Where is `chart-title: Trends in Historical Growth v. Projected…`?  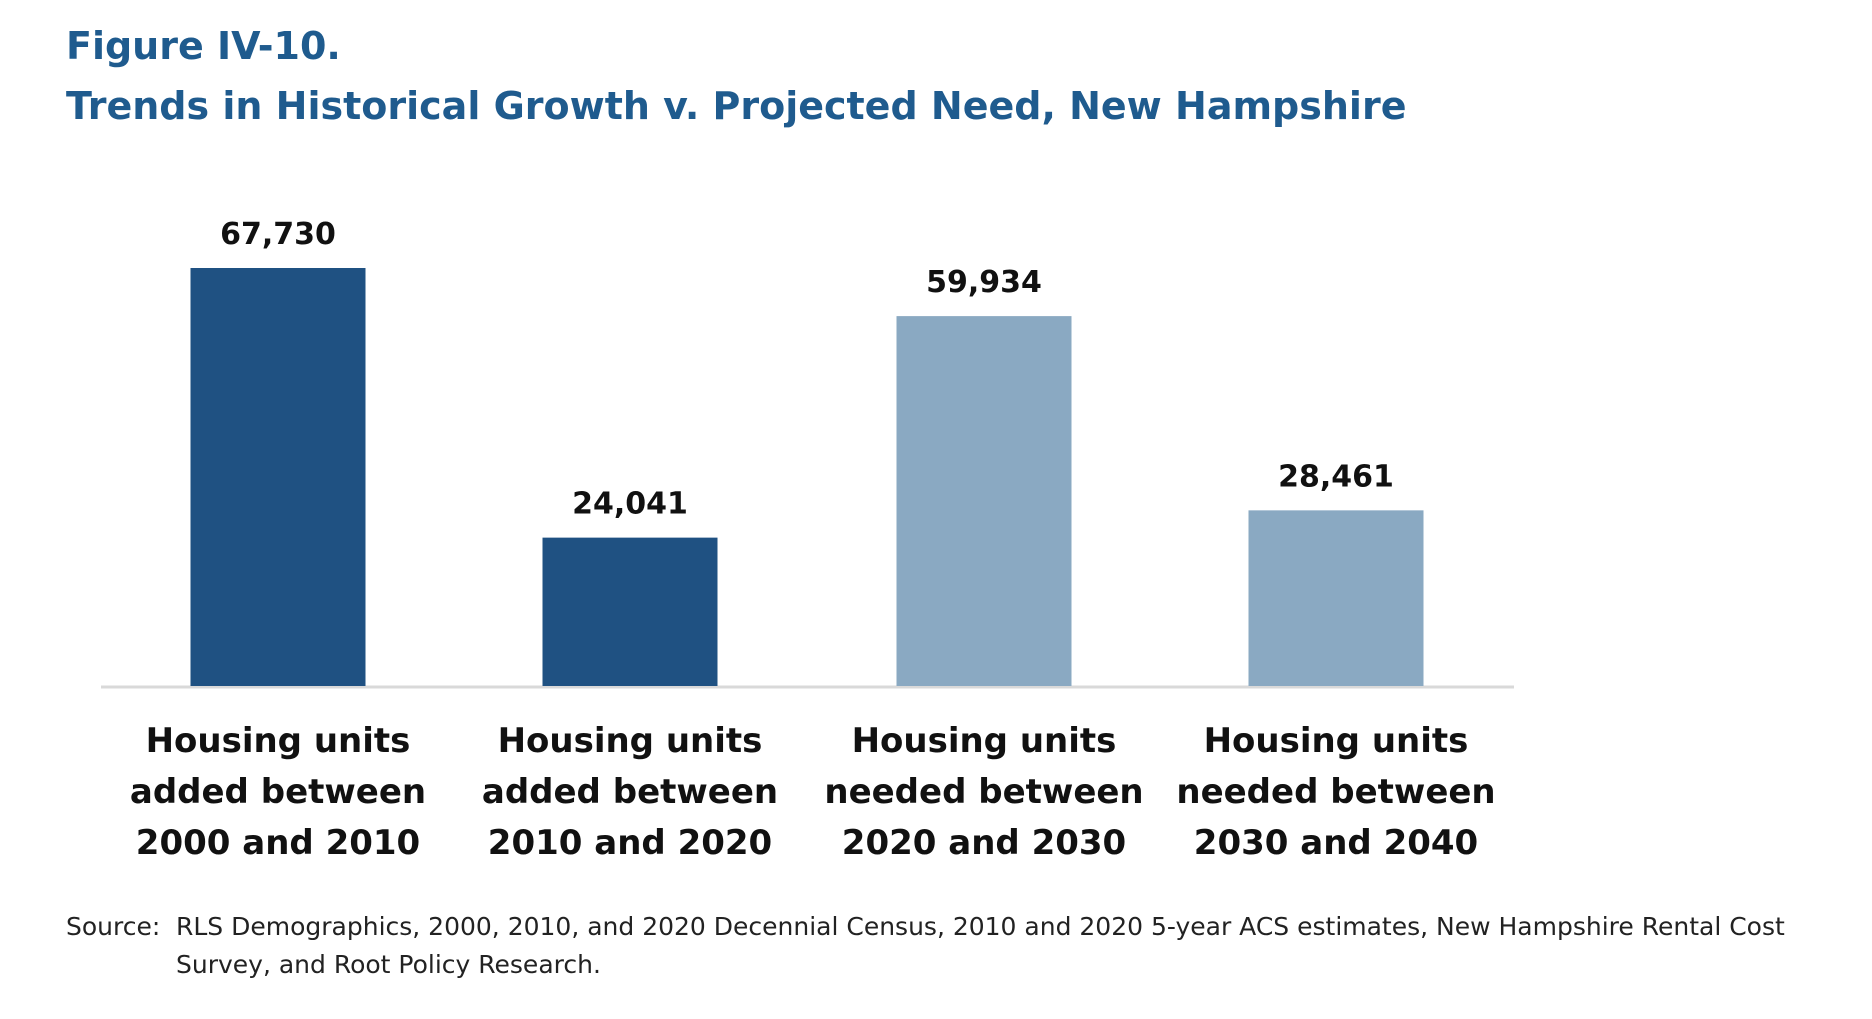 chart-title: Trends in Historical Growth v. Projected… is located at coordinates (736, 106).